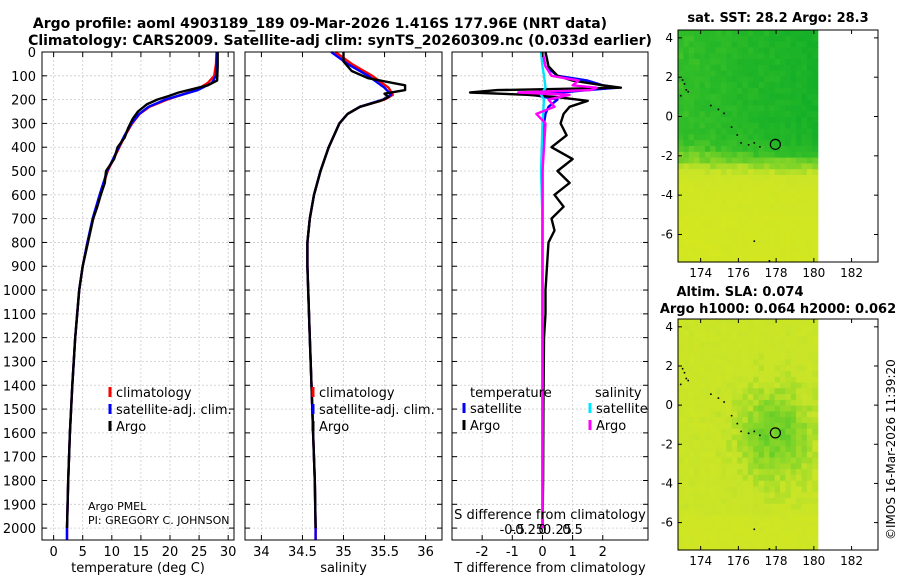  What do you see at coordinates (154, 393) in the screenshot?
I see `legend-label: climatology` at bounding box center [154, 393].